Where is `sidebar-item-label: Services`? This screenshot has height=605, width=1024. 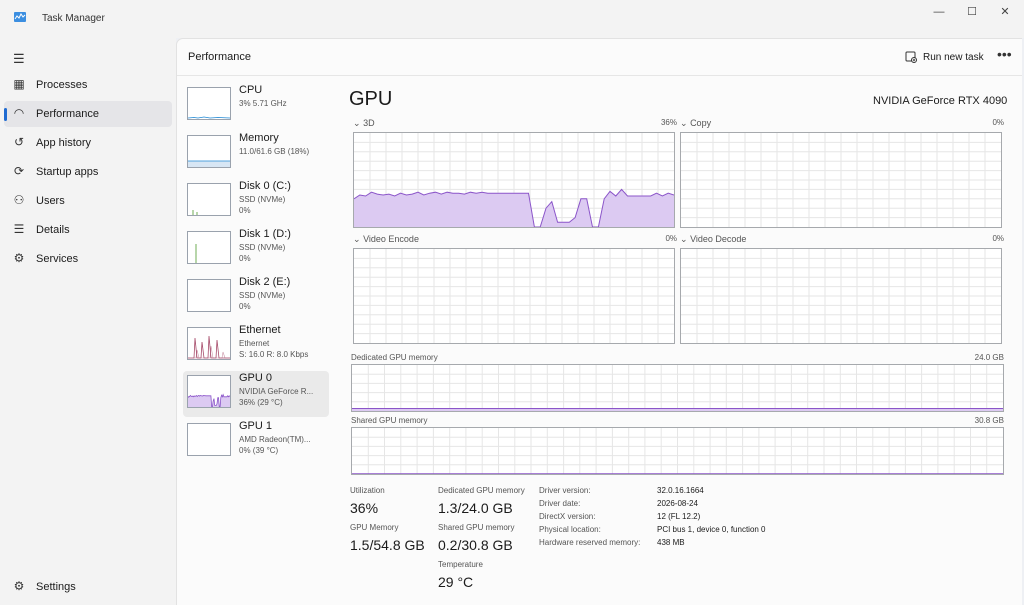 sidebar-item-label: Services is located at coordinates (57, 259).